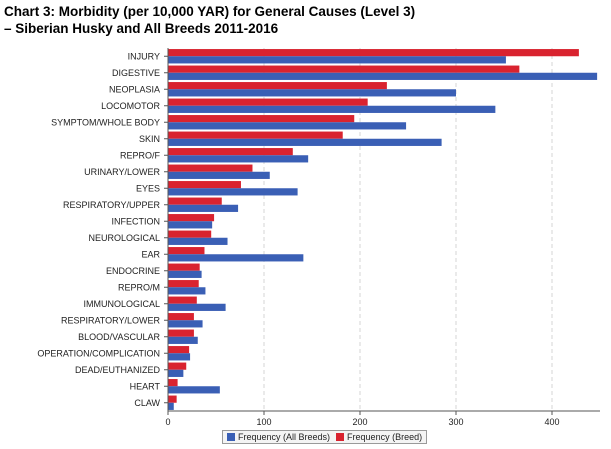 This screenshot has height=449, width=611. I want to click on x-tick-label: 0, so click(167, 422).